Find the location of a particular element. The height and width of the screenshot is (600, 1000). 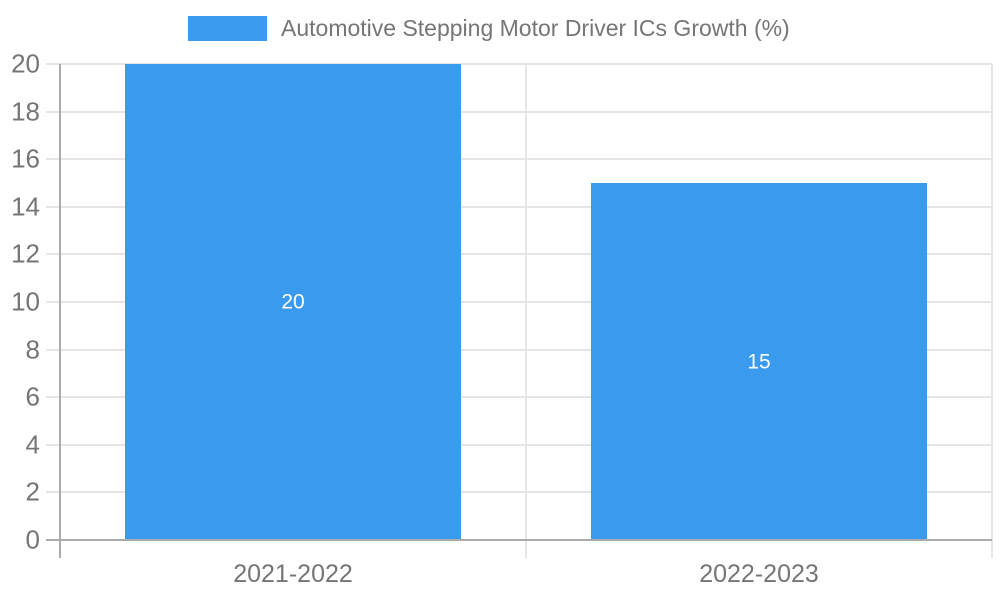

x-axis-baseline is located at coordinates (519, 540).